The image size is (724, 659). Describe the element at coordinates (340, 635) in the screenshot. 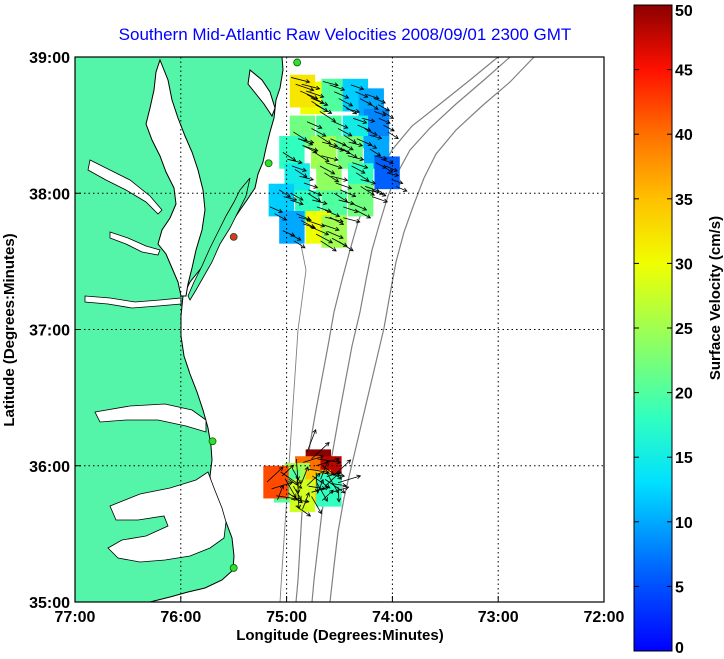

I see `x-axis-label: Longitude (Degrees:Minutes)` at that location.